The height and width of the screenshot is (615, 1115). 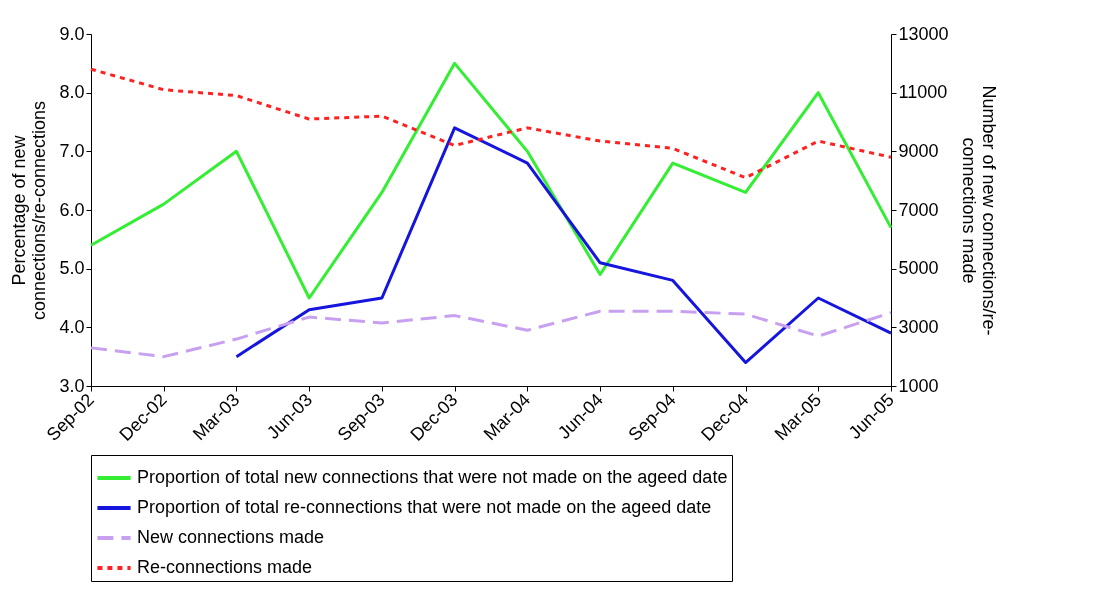 I want to click on legend-label: Proportion of total re-connections that were not made on the ageed date, so click(x=424, y=507).